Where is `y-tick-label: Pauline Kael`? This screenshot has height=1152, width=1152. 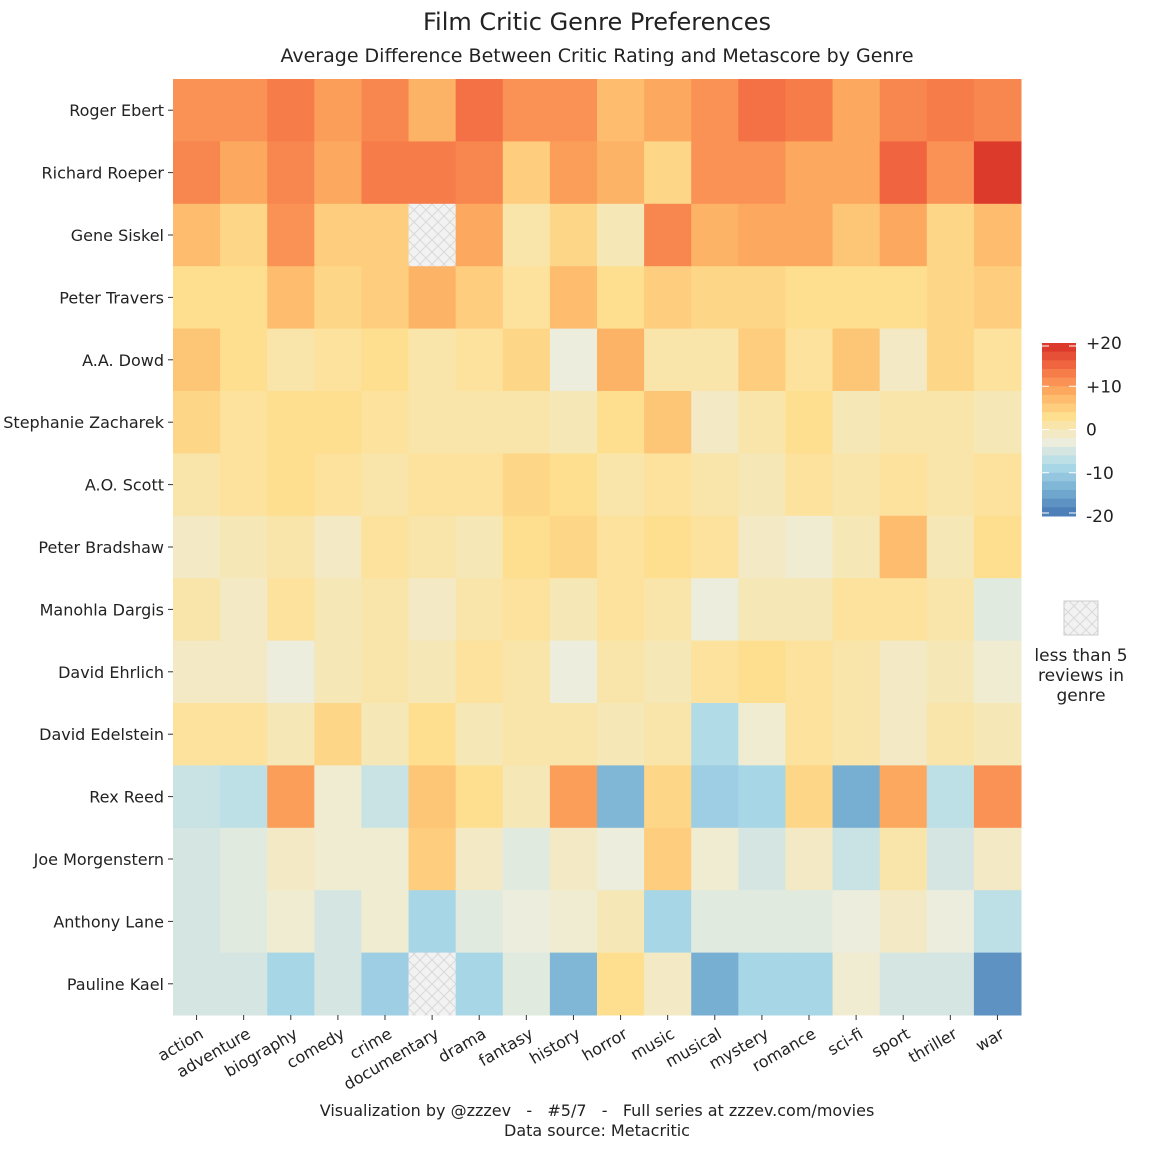 y-tick-label: Pauline Kael is located at coordinates (115, 984).